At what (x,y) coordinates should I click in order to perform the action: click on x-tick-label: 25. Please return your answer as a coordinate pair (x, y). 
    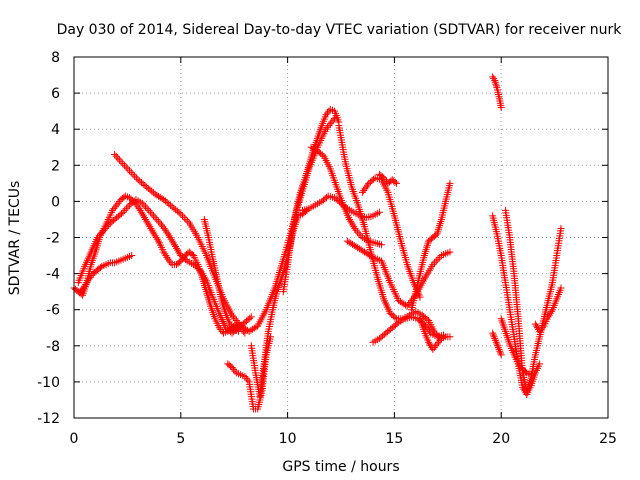
    Looking at the image, I should click on (608, 439).